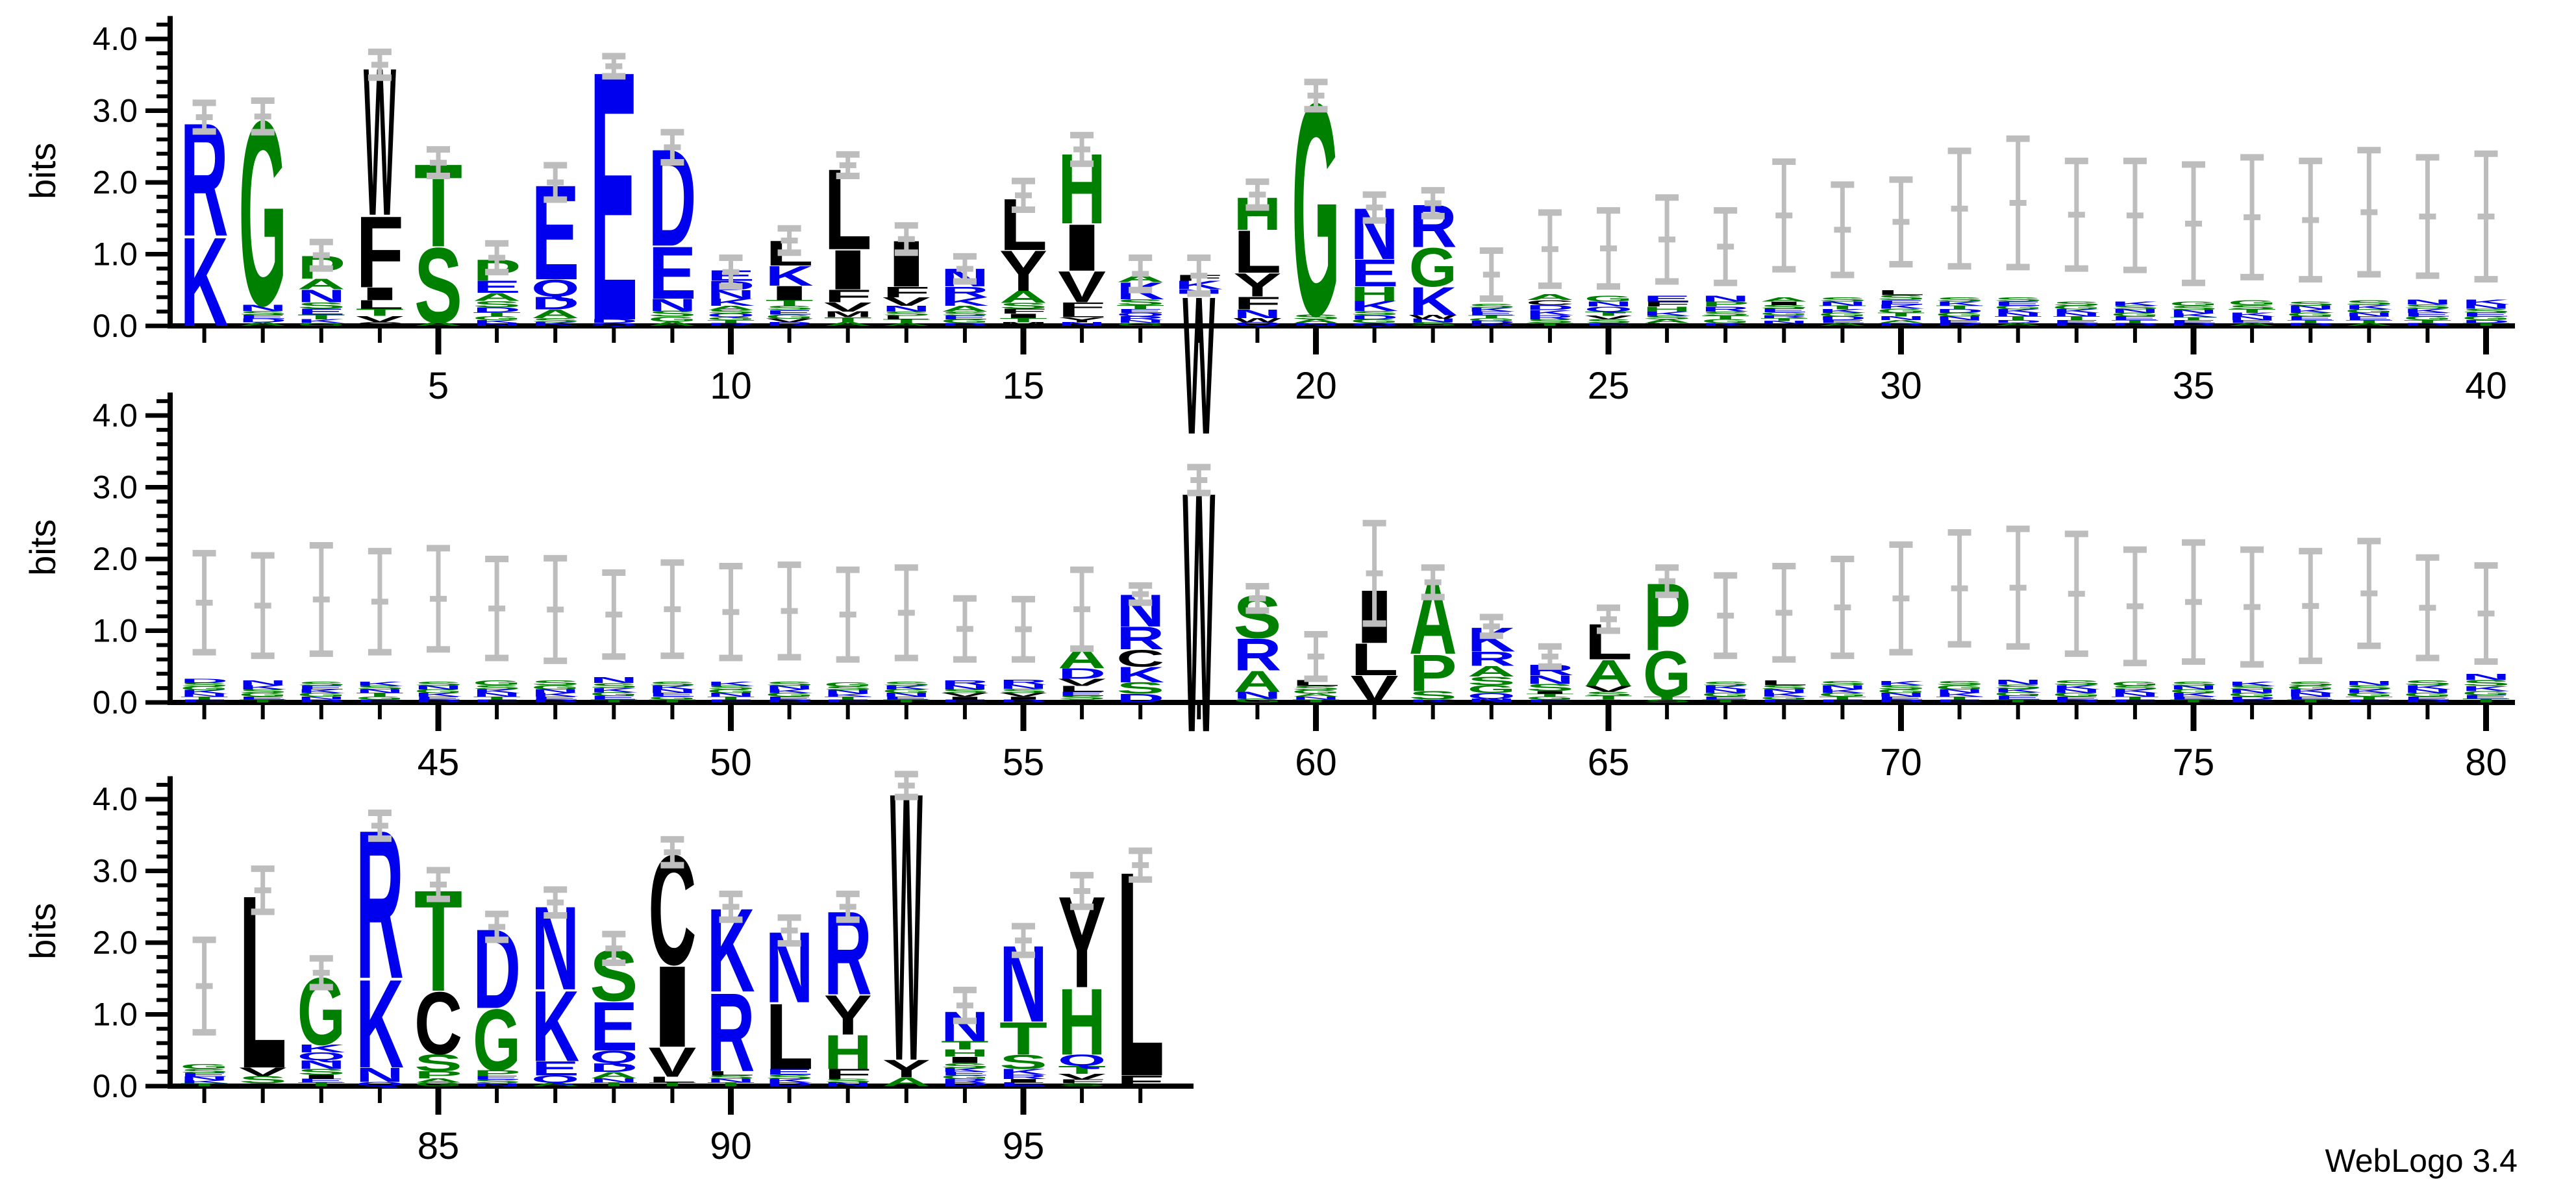 The image size is (2576, 1190). I want to click on logo-letter-P: P, so click(1725, 304).